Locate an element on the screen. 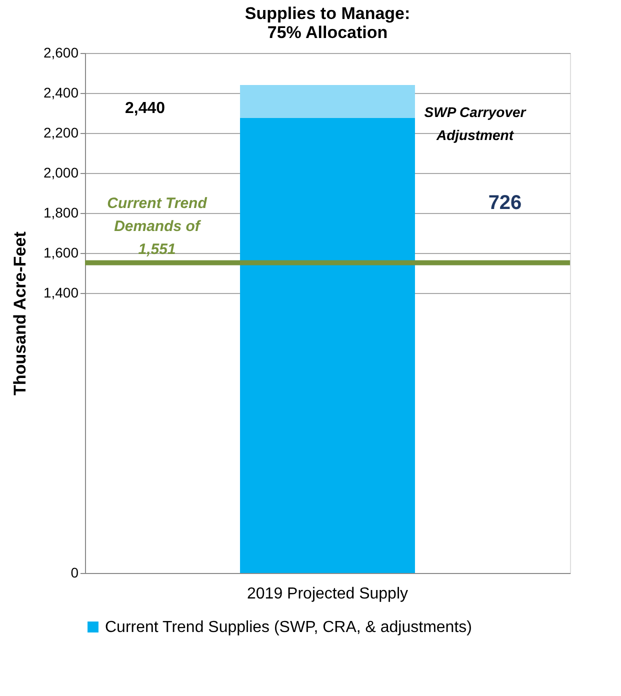 This screenshot has height=696, width=621. y-tick-label: 1,800 is located at coordinates (61, 212).